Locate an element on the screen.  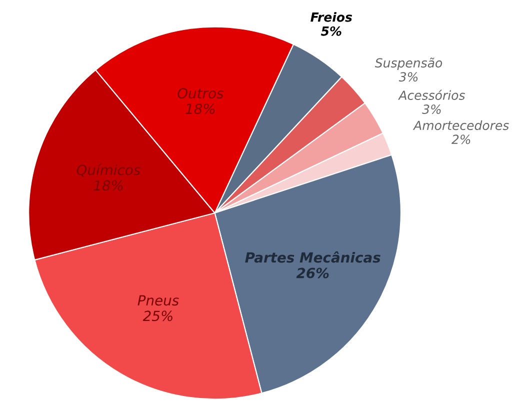
slice-label: Amortecedores is located at coordinates (460, 125).